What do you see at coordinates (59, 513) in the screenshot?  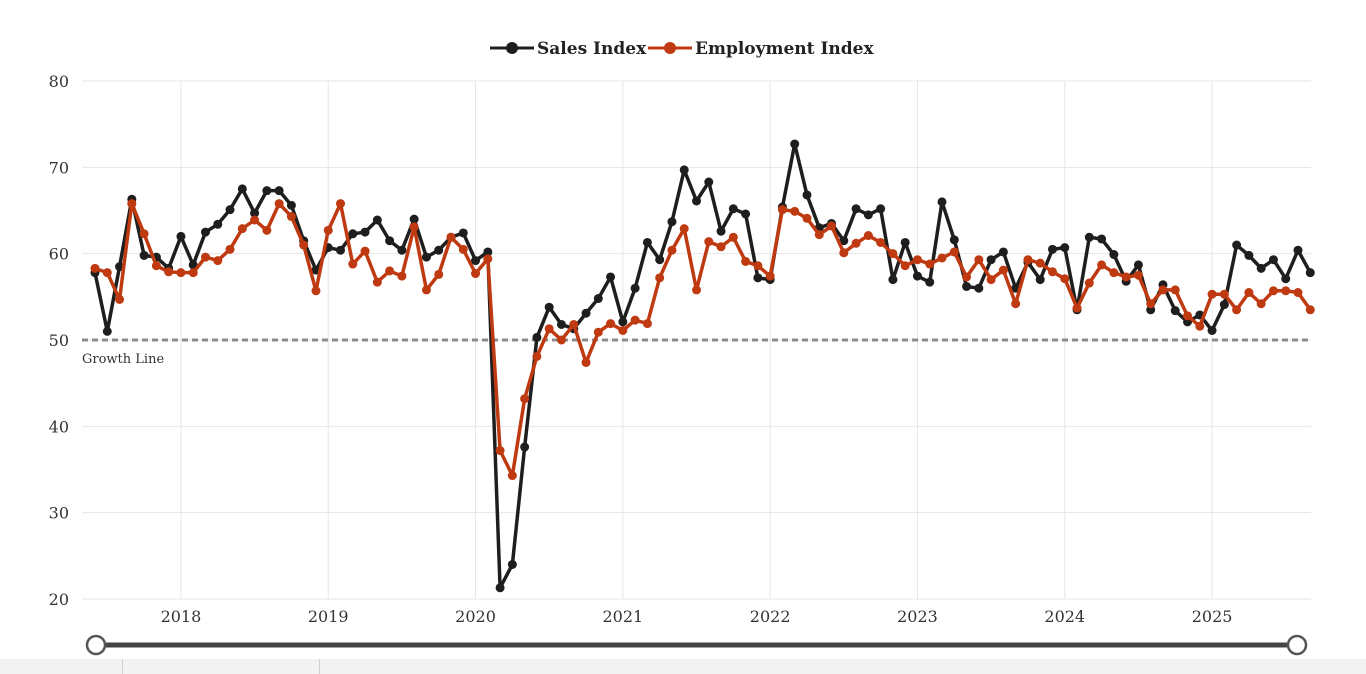 I see `y-tick-label: 30` at bounding box center [59, 513].